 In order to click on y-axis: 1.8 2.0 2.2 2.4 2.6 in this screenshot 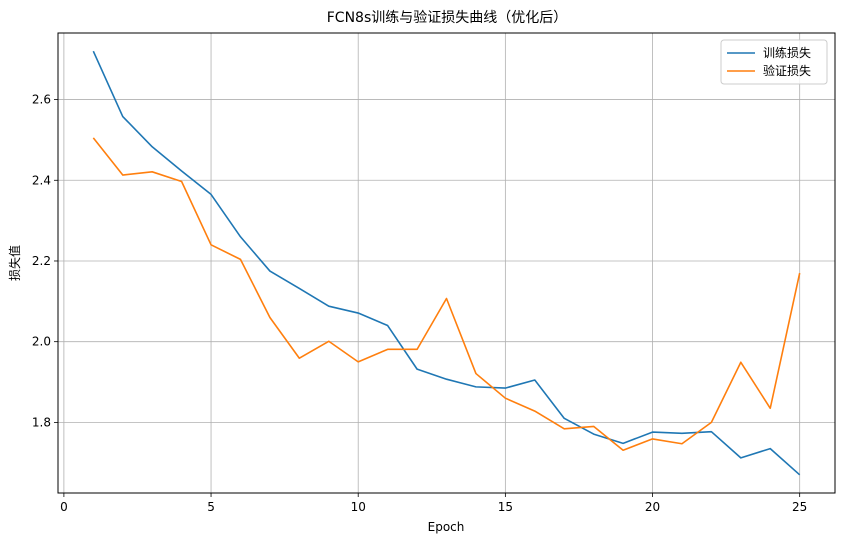, I will do `click(45, 261)`.